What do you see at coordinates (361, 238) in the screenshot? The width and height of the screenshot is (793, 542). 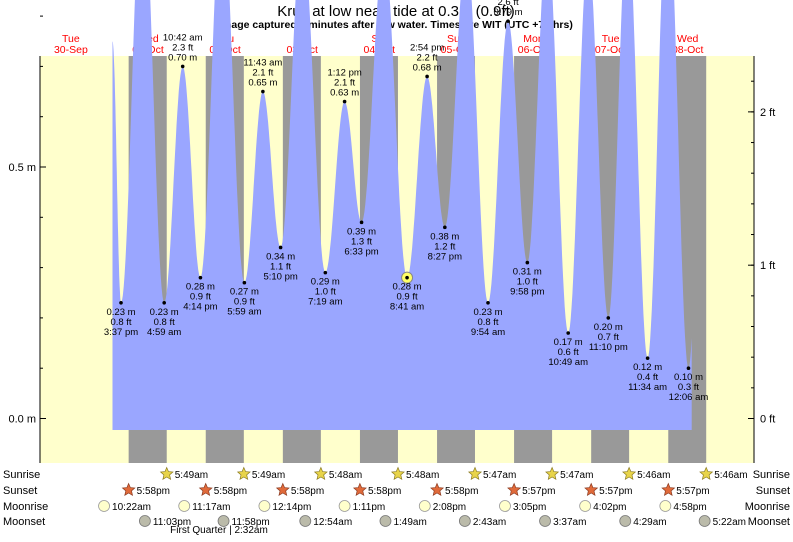 I see `low-tide: 0.39 m1.3 ft6:33 pm` at bounding box center [361, 238].